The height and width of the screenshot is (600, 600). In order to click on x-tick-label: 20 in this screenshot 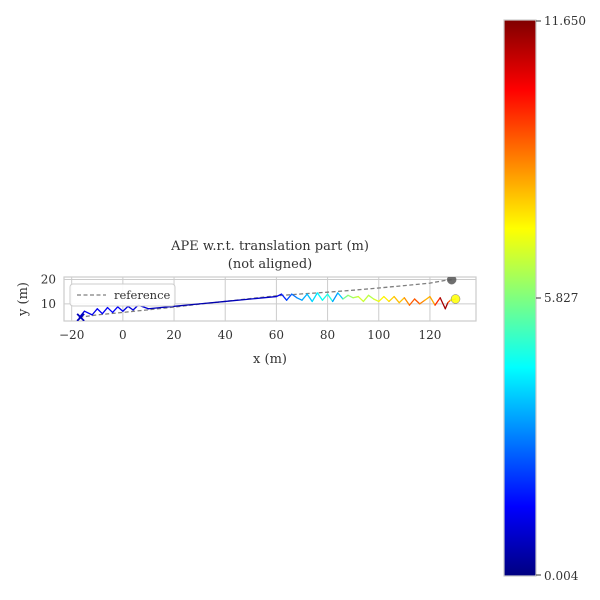, I will do `click(173, 335)`.